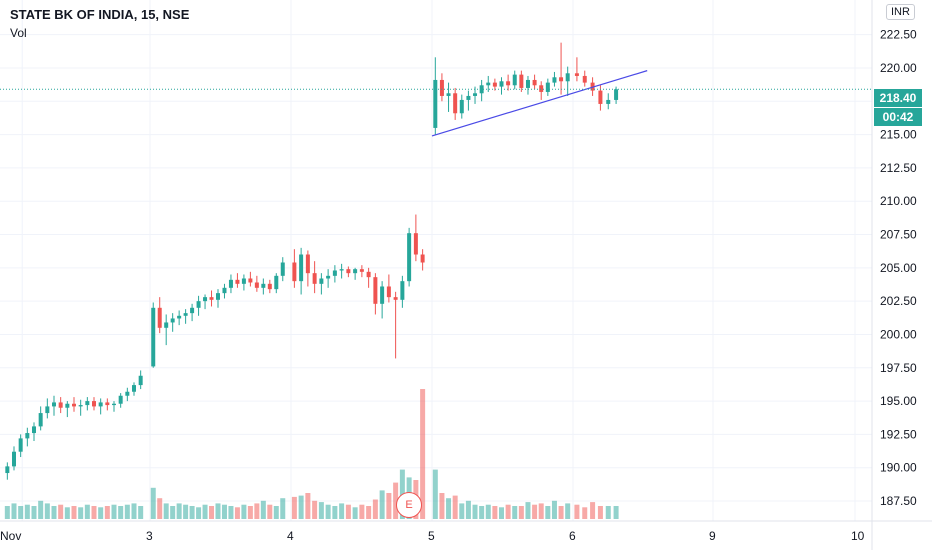 This screenshot has width=932, height=550. What do you see at coordinates (898, 268) in the screenshot?
I see `y-tick-label: 205.00` at bounding box center [898, 268].